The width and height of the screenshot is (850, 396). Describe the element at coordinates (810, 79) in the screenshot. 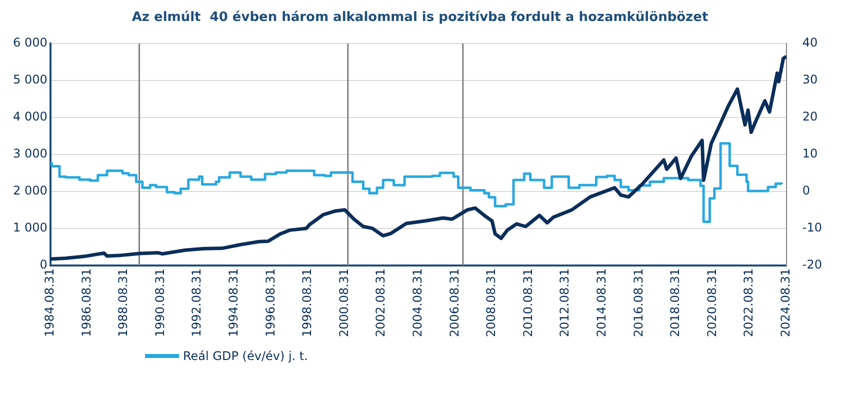

I see `y2-tick-label: 30` at that location.